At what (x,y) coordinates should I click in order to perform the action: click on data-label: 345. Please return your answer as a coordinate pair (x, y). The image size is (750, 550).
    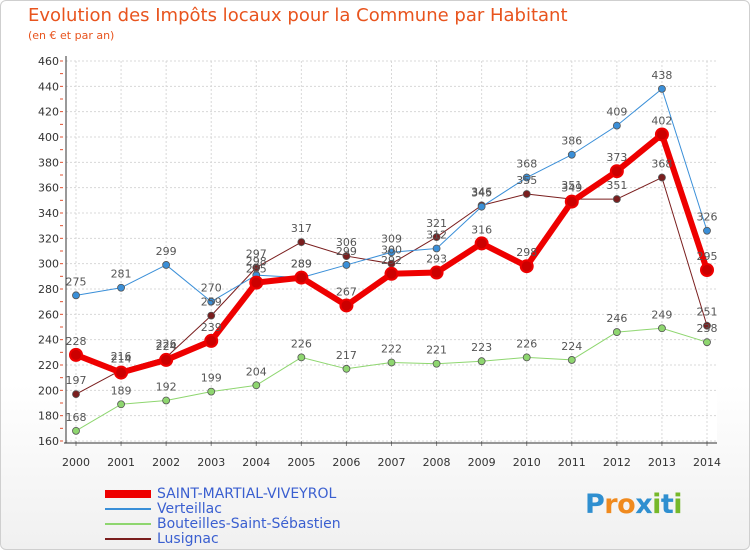
    Looking at the image, I should click on (481, 193).